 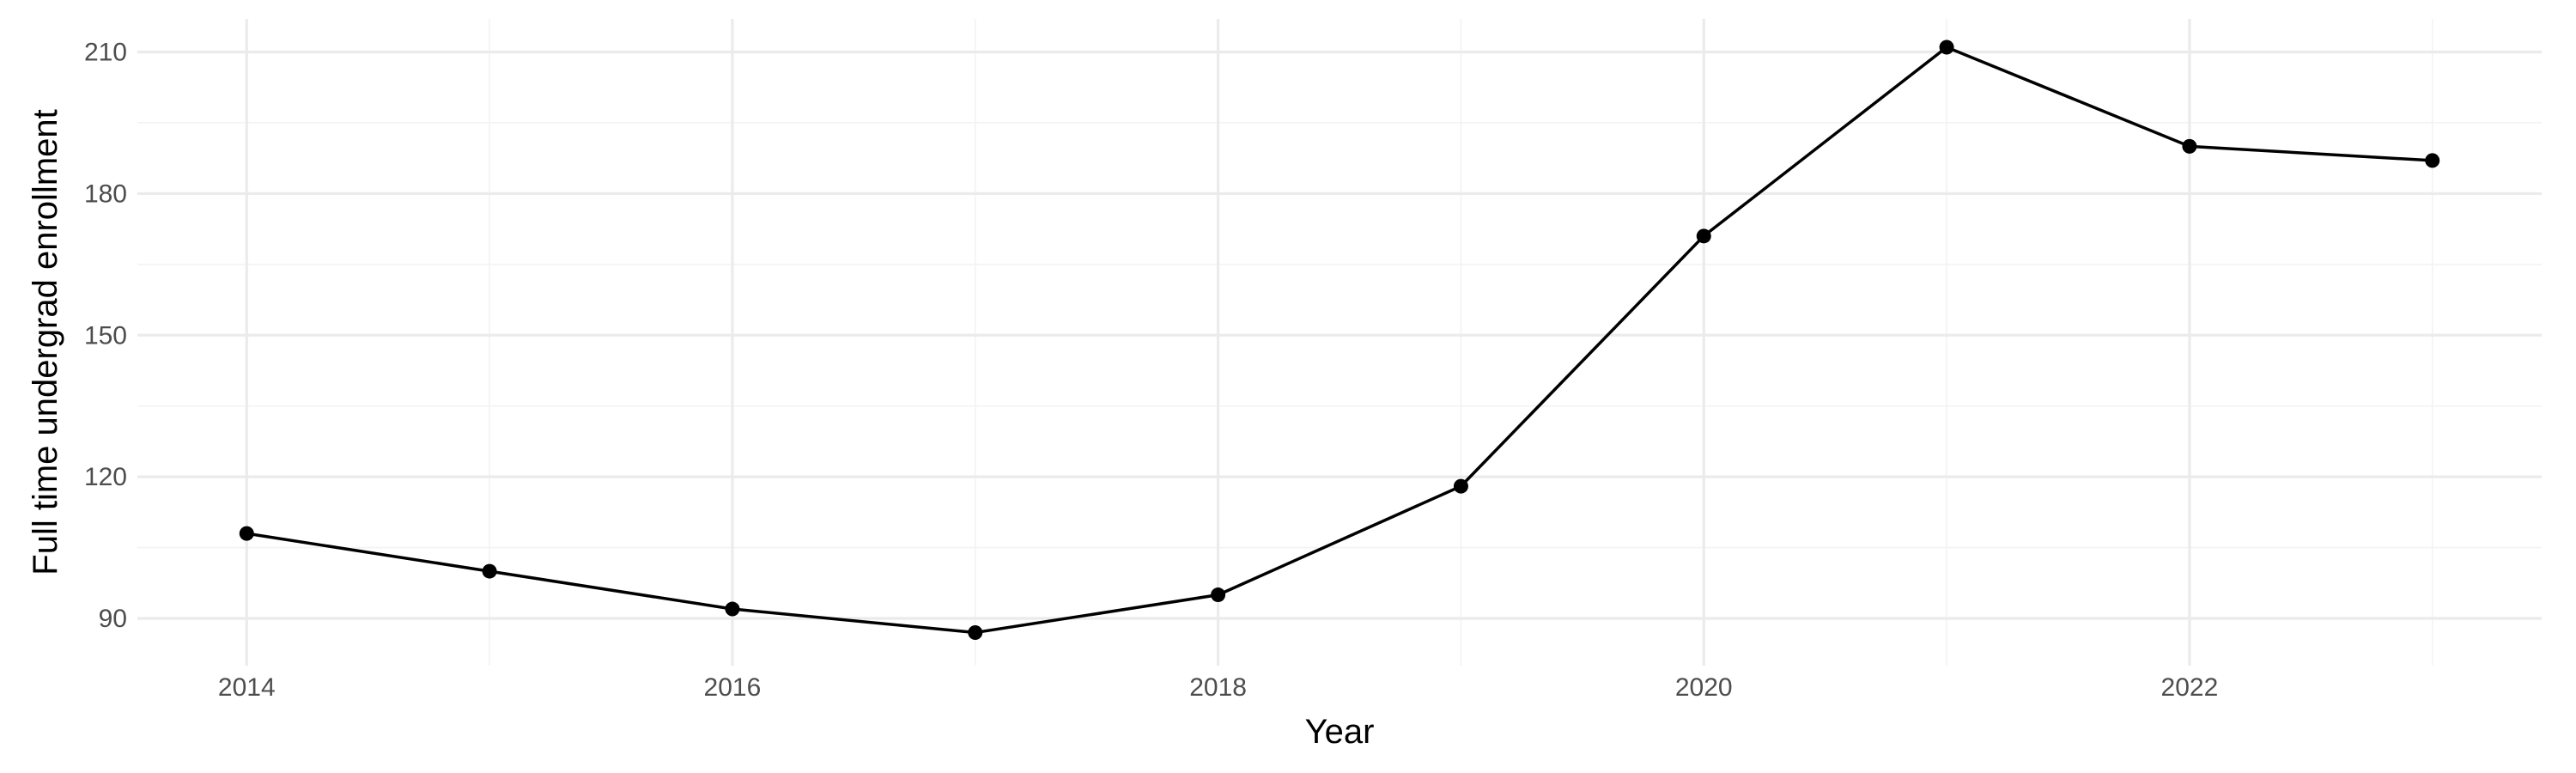 I want to click on y-tick-label: 180, so click(x=106, y=194).